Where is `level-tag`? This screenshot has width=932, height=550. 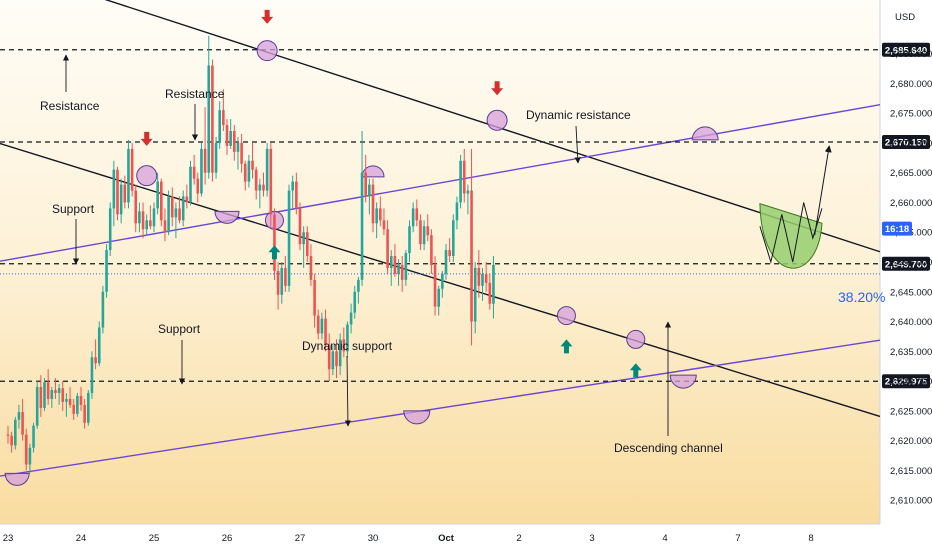
level-tag is located at coordinates (906, 381).